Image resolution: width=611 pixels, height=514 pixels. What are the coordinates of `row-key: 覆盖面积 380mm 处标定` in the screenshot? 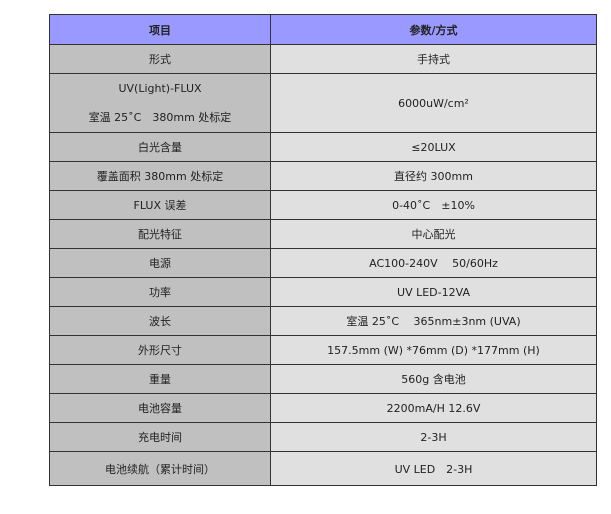 It's located at (160, 176).